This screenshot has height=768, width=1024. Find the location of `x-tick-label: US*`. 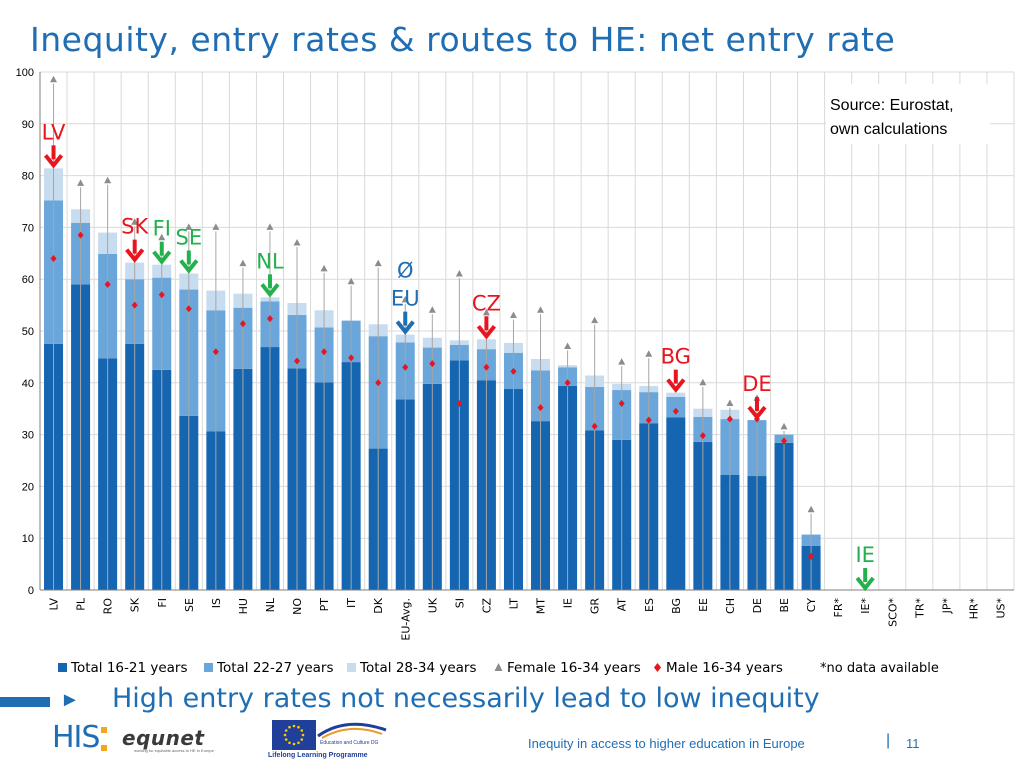

x-tick-label: US* is located at coordinates (1000, 608).